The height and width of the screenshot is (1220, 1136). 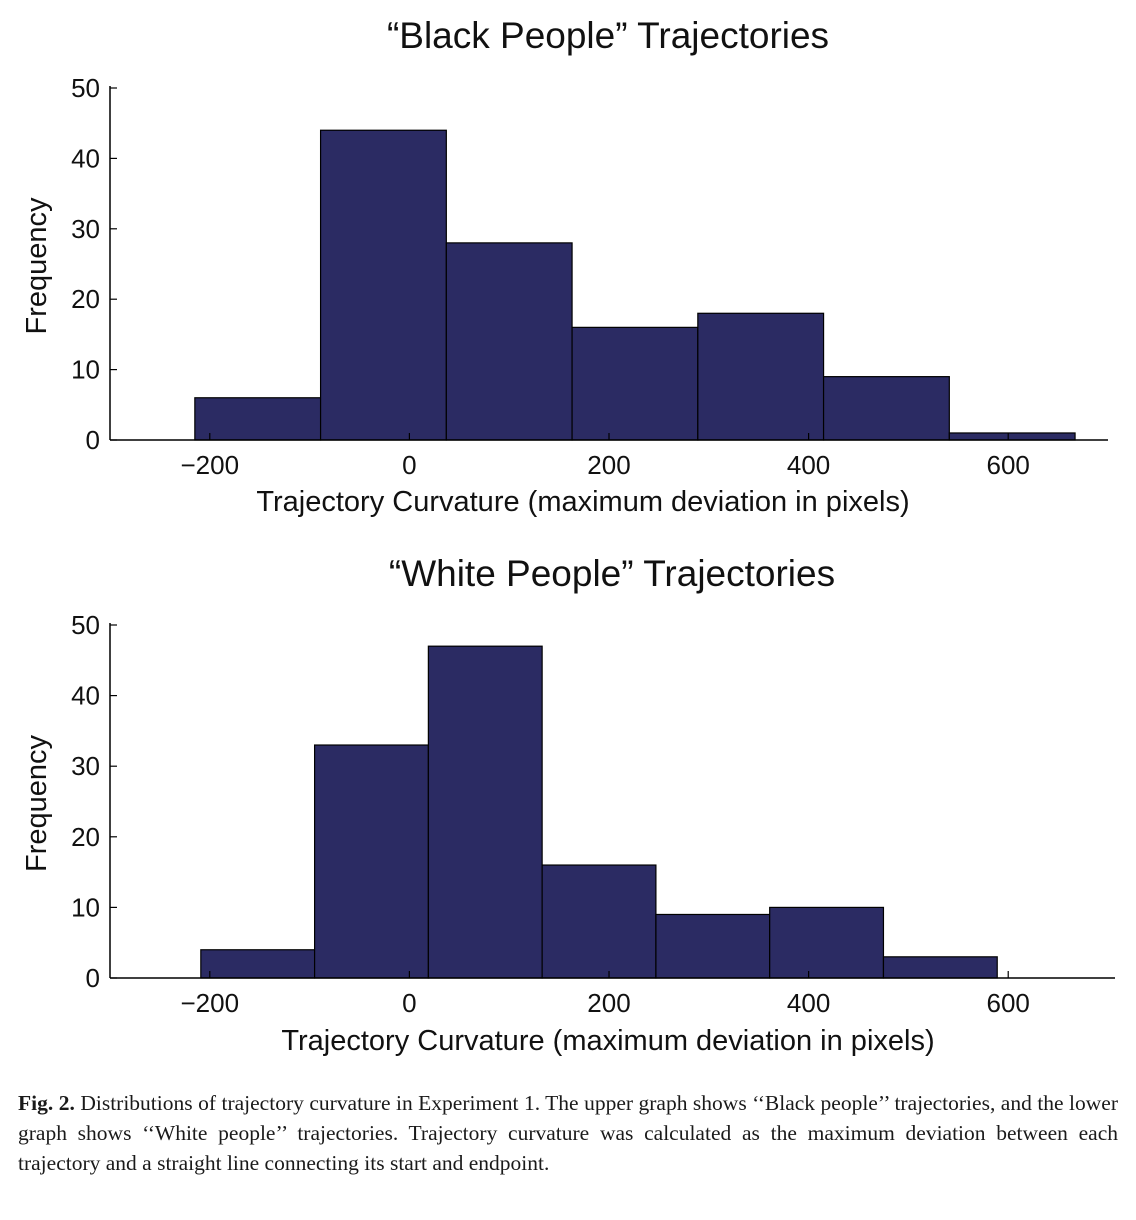 What do you see at coordinates (85, 88) in the screenshot?
I see `chart-1-y-tick-label-5: 50` at bounding box center [85, 88].